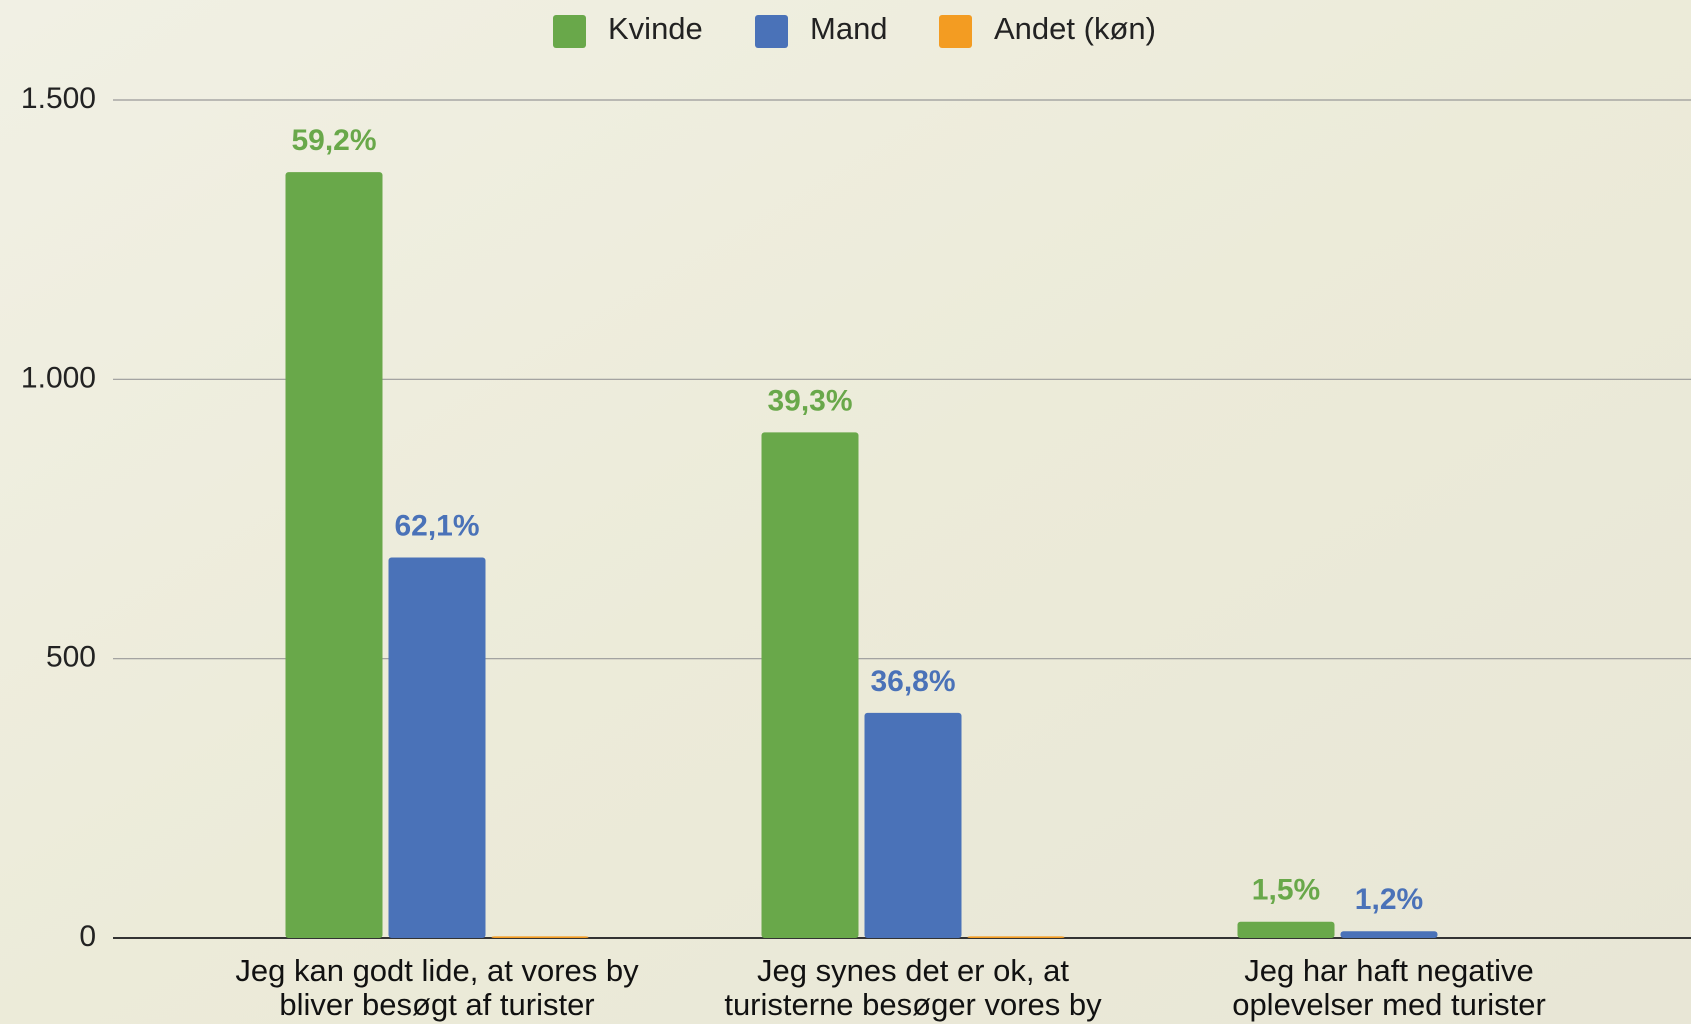 The image size is (1691, 1024). Describe the element at coordinates (1389, 1004) in the screenshot. I see `x-tick-label: oplevelser med turister` at that location.